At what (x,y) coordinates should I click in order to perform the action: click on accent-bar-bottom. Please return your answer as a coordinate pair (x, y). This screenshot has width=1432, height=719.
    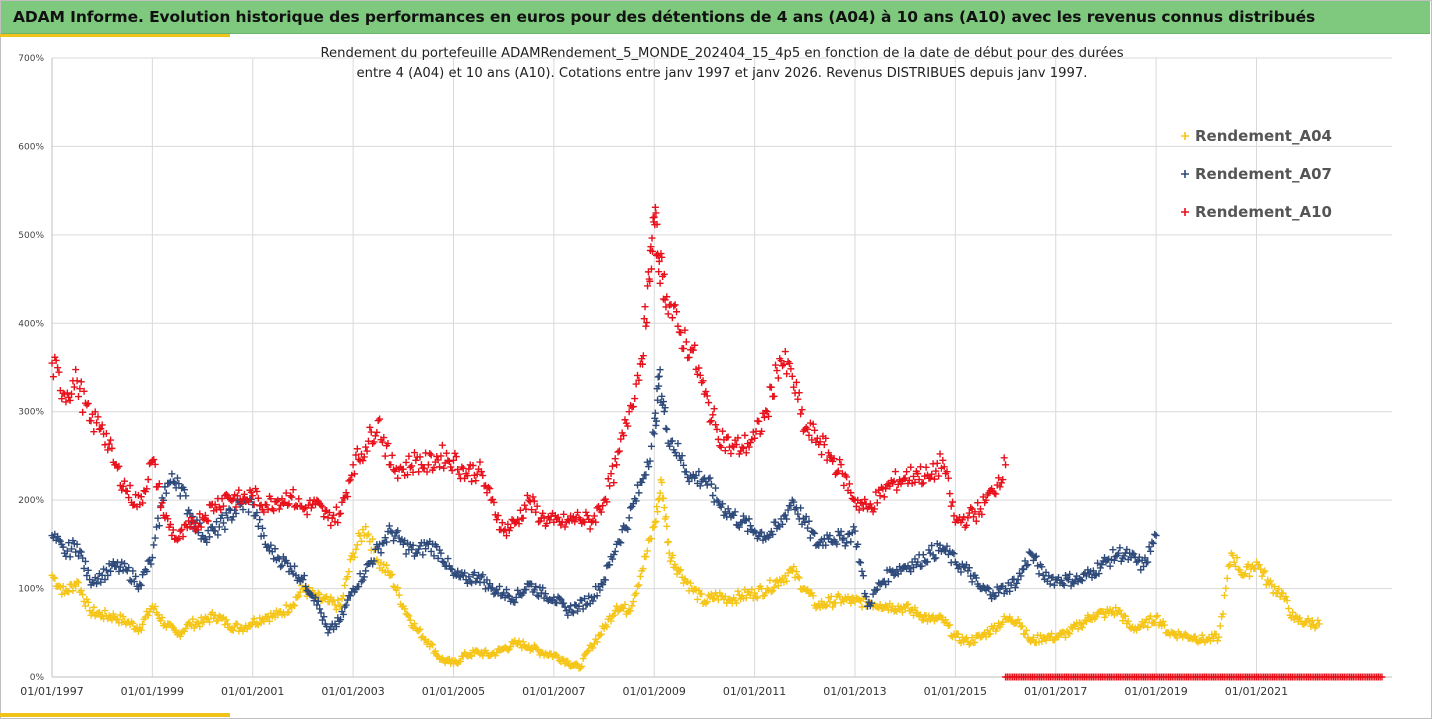
    Looking at the image, I should click on (115, 715).